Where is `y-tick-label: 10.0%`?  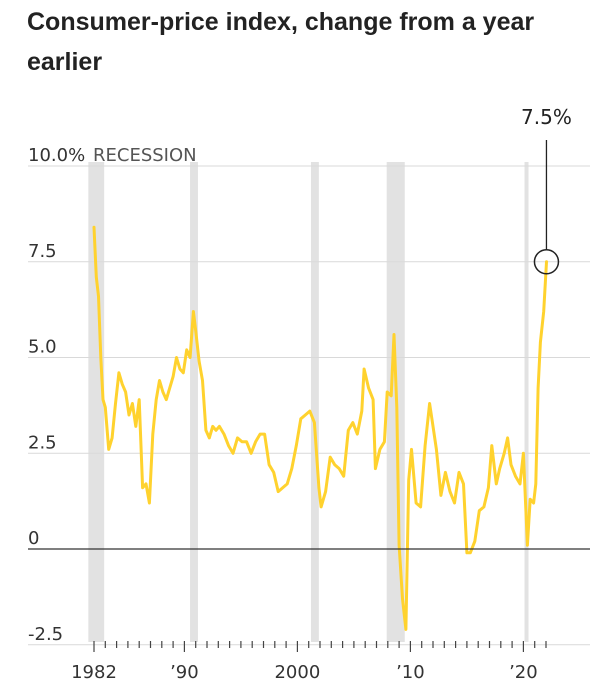
y-tick-label: 10.0% is located at coordinates (56, 155).